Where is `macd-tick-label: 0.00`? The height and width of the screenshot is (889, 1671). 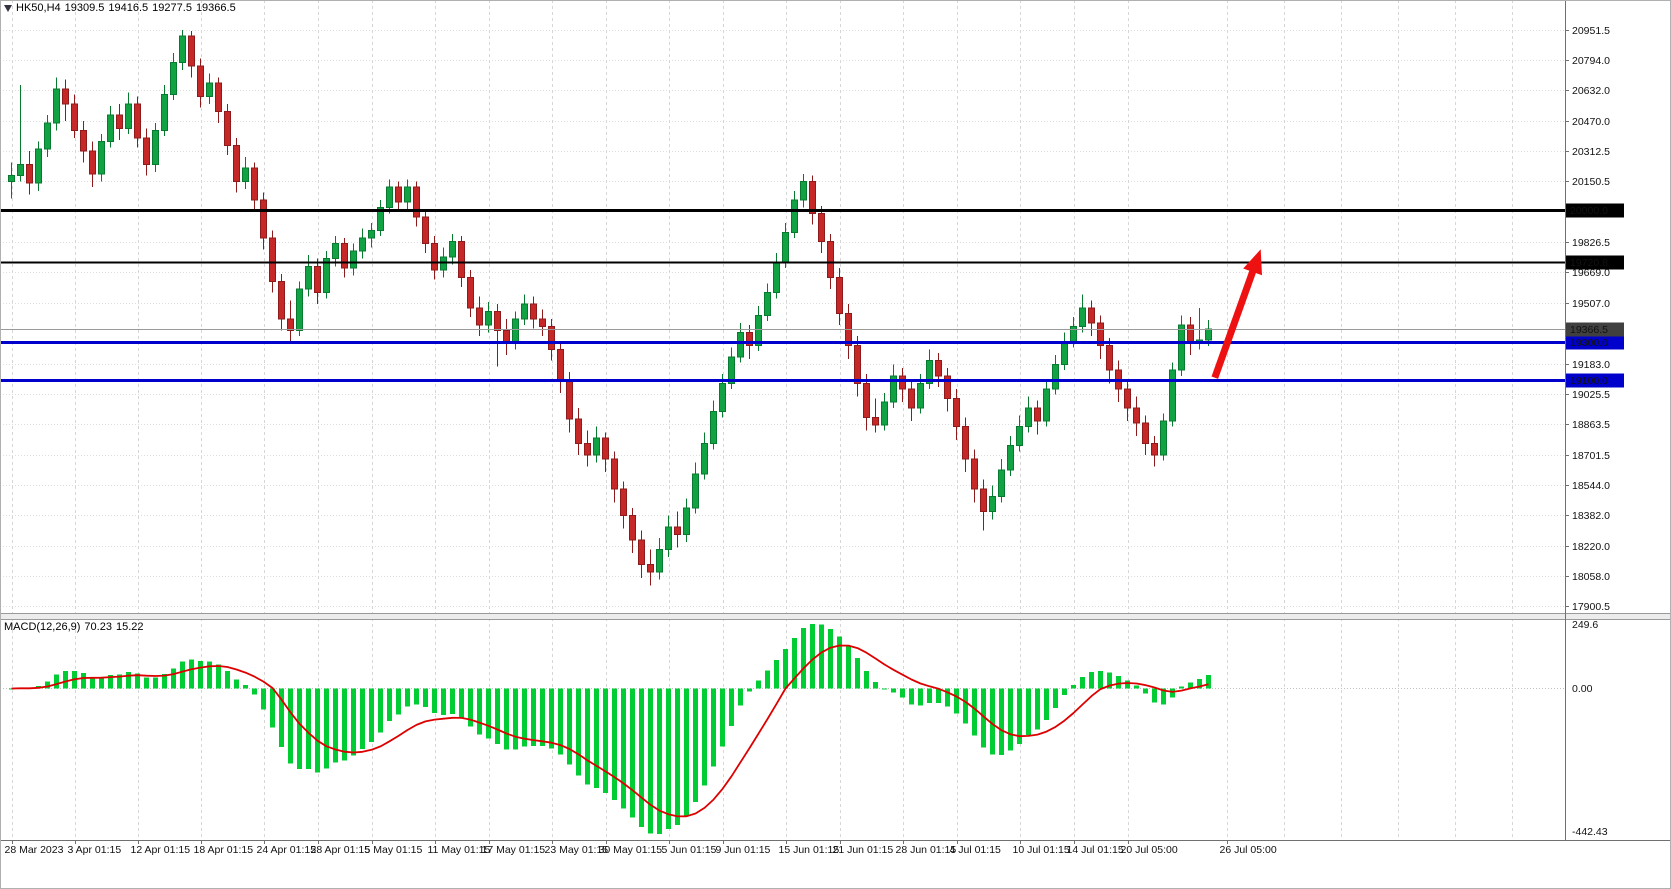 macd-tick-label: 0.00 is located at coordinates (1582, 689).